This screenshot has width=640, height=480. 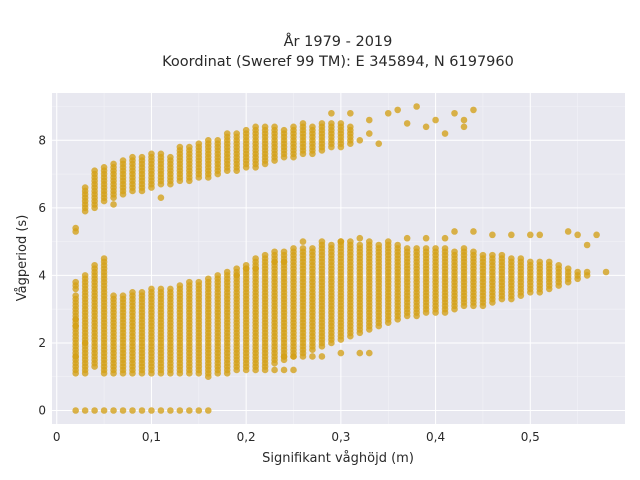 What do you see at coordinates (435, 437) in the screenshot?
I see `x-tick-label: 0,4` at bounding box center [435, 437].